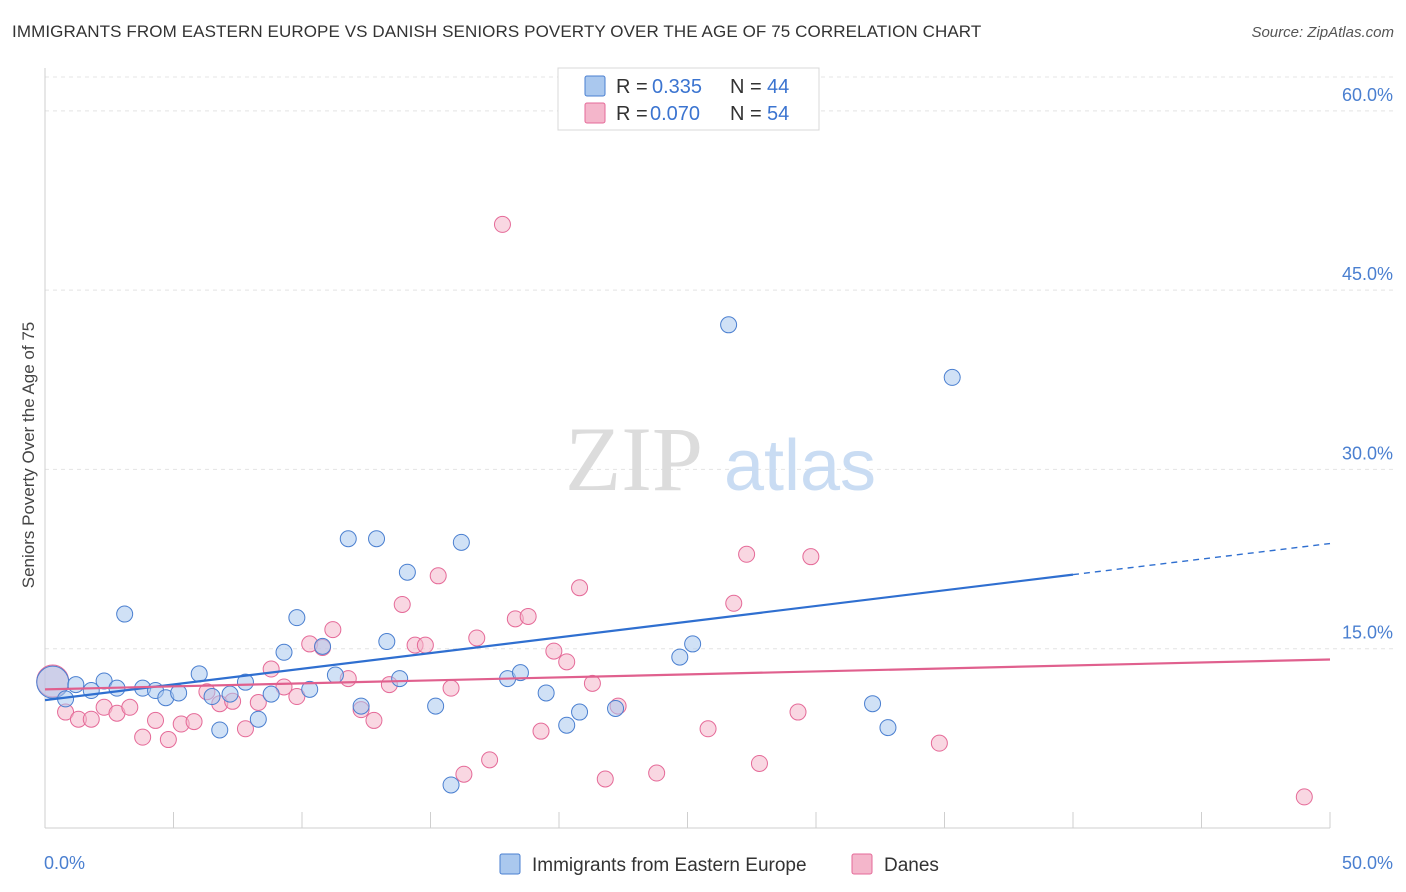 This screenshot has height=892, width=1406. What do you see at coordinates (595, 113) in the screenshot?
I see `stats-legend-swatch-pink` at bounding box center [595, 113].